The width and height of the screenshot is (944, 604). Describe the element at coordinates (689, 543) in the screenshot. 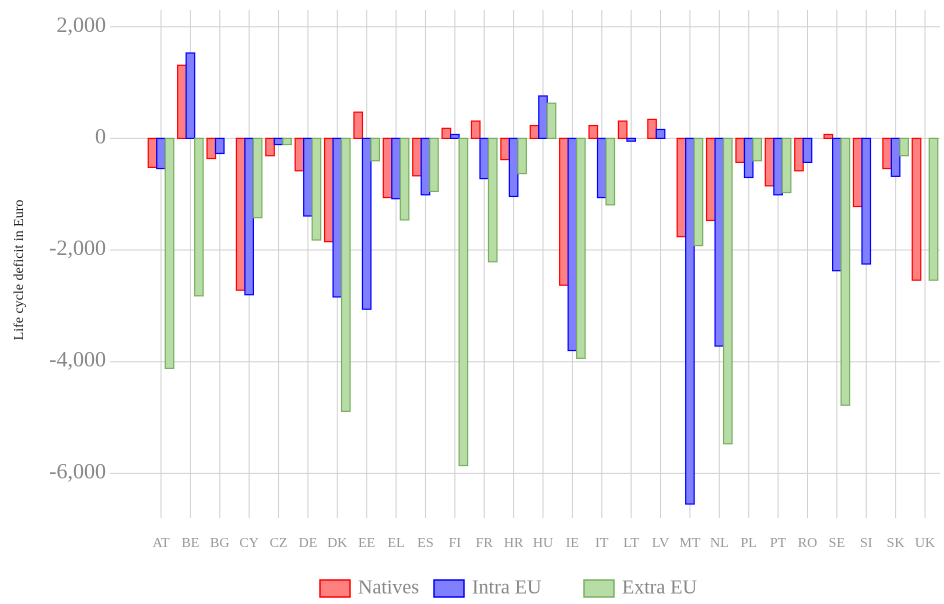

I see `x-tick-label: MT` at that location.